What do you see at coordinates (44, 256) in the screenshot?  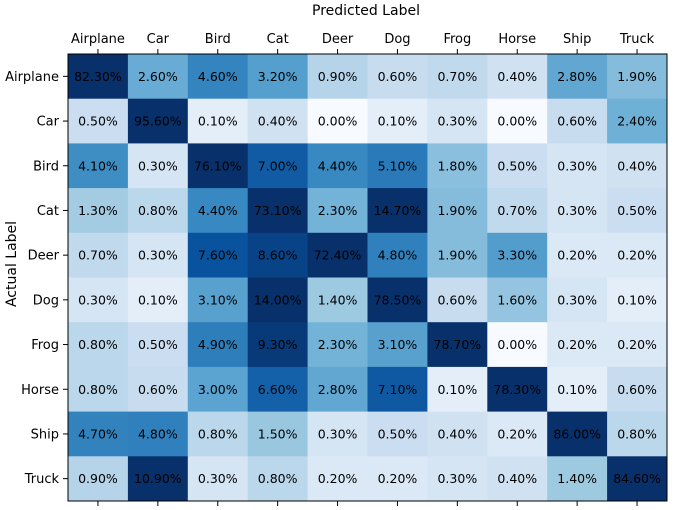 I see `y-tick-label: Deer` at bounding box center [44, 256].